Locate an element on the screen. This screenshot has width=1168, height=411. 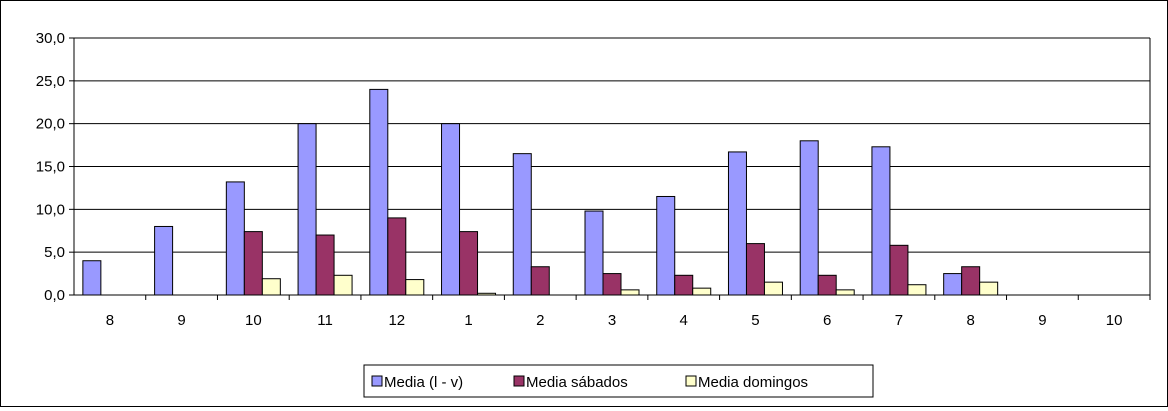
legend-label-media-domingos: Media domingos is located at coordinates (753, 382).